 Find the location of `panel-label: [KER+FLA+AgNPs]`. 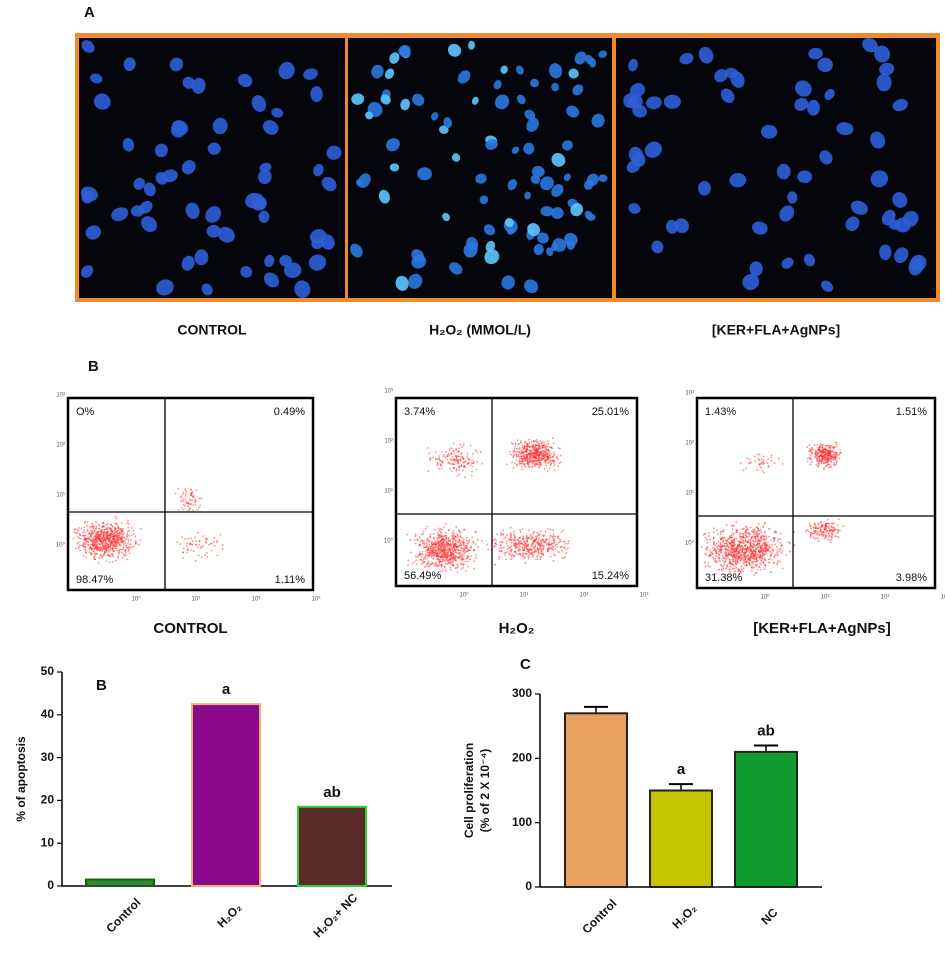

panel-label: [KER+FLA+AgNPs] is located at coordinates (822, 628).